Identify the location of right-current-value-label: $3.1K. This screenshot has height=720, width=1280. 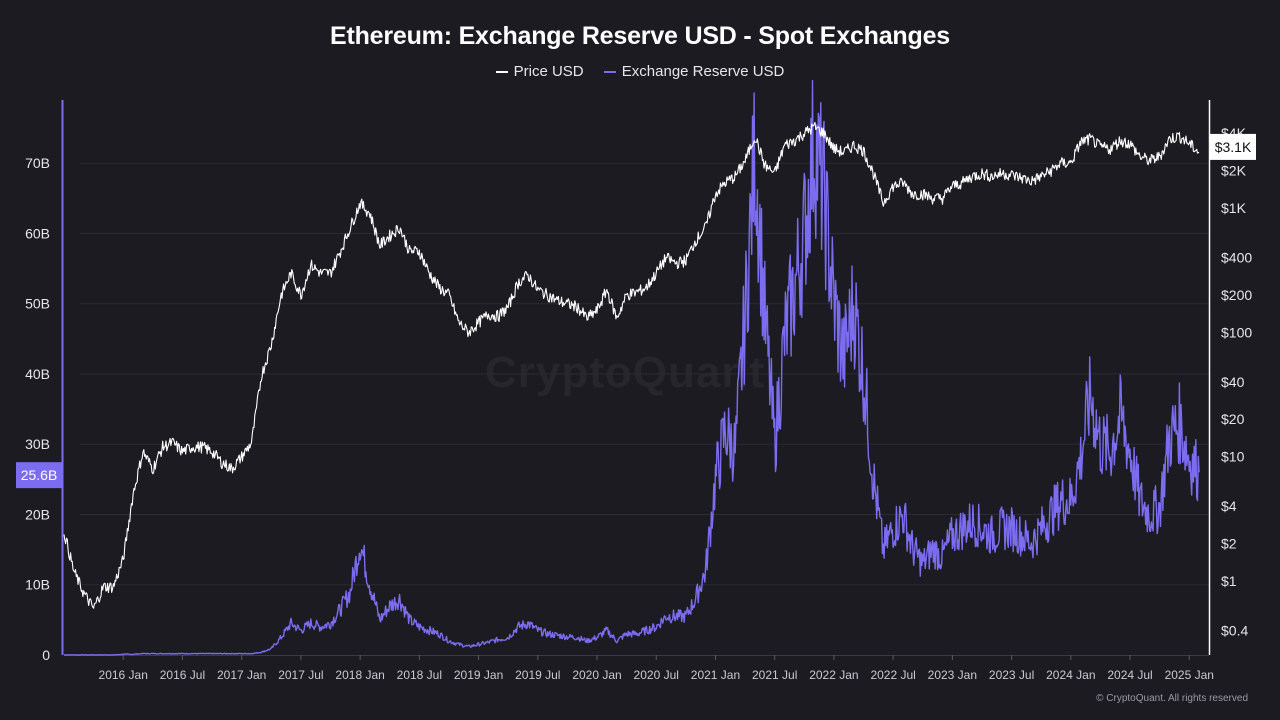
(1233, 147).